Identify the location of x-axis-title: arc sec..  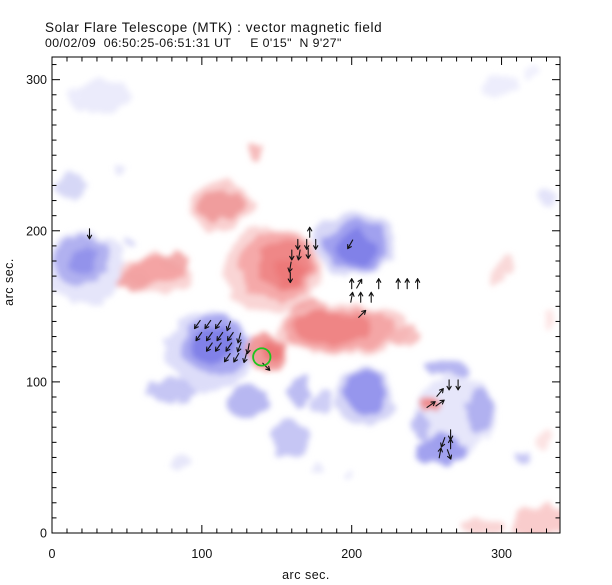
(306, 575).